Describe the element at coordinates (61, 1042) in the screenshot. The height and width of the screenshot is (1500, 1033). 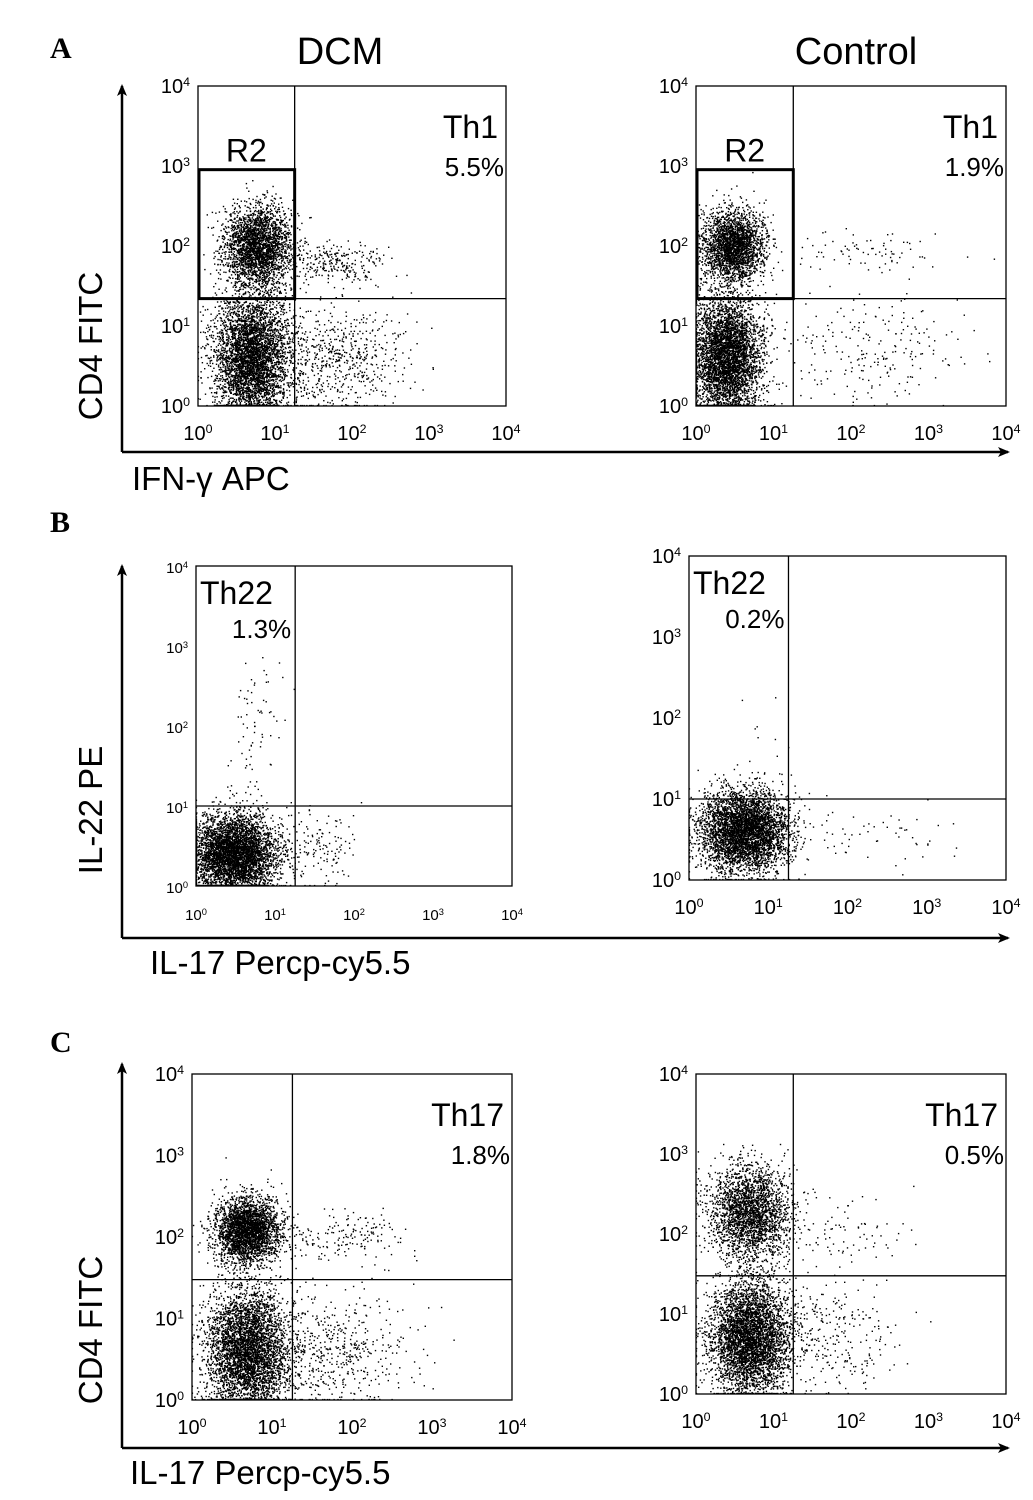
I see `panel-letter-c: C` at that location.